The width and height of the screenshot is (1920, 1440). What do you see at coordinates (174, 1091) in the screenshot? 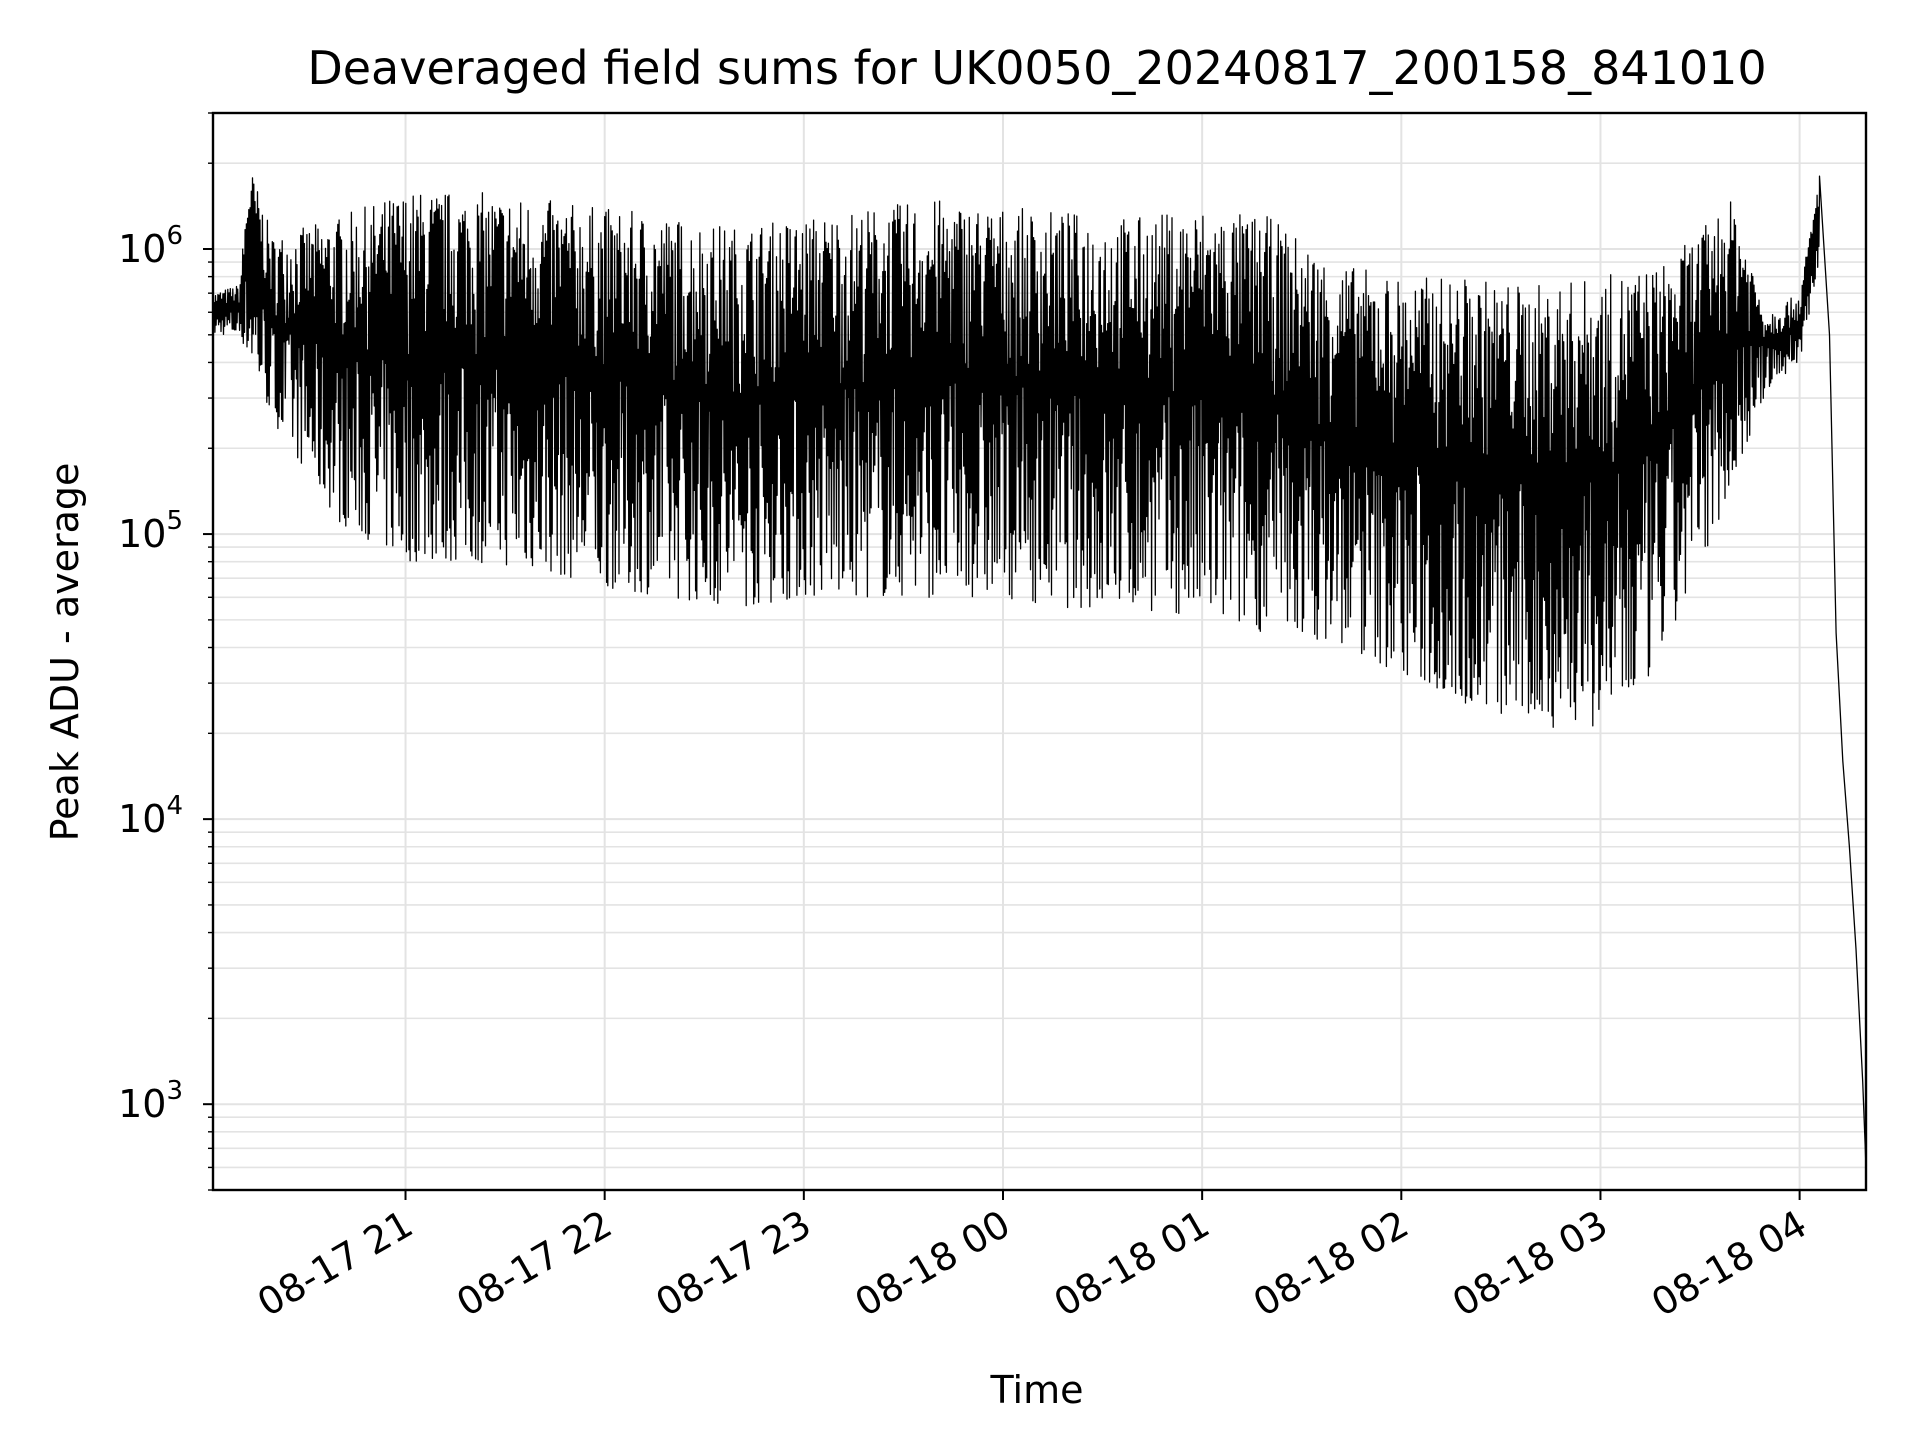
I see `y-tick-exponent: 3` at bounding box center [174, 1091].